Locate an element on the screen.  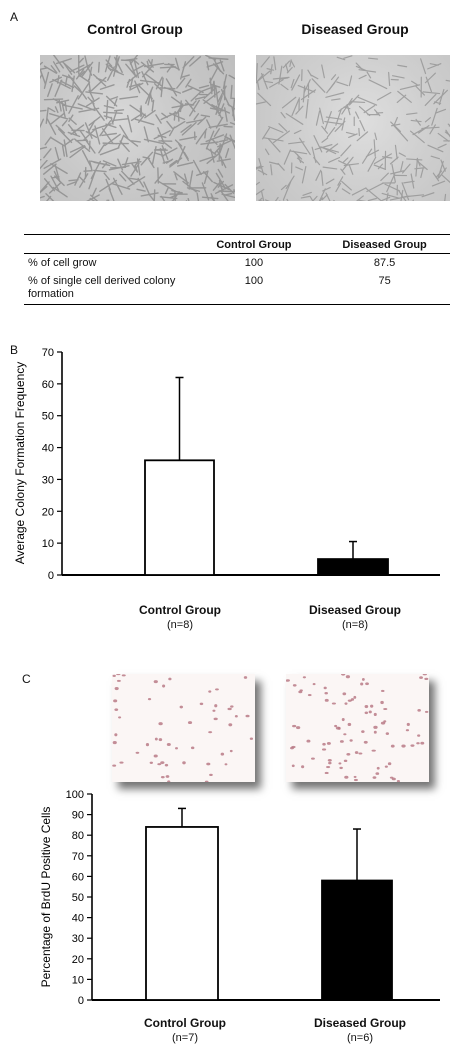
bar-control is located at coordinates (182, 913).